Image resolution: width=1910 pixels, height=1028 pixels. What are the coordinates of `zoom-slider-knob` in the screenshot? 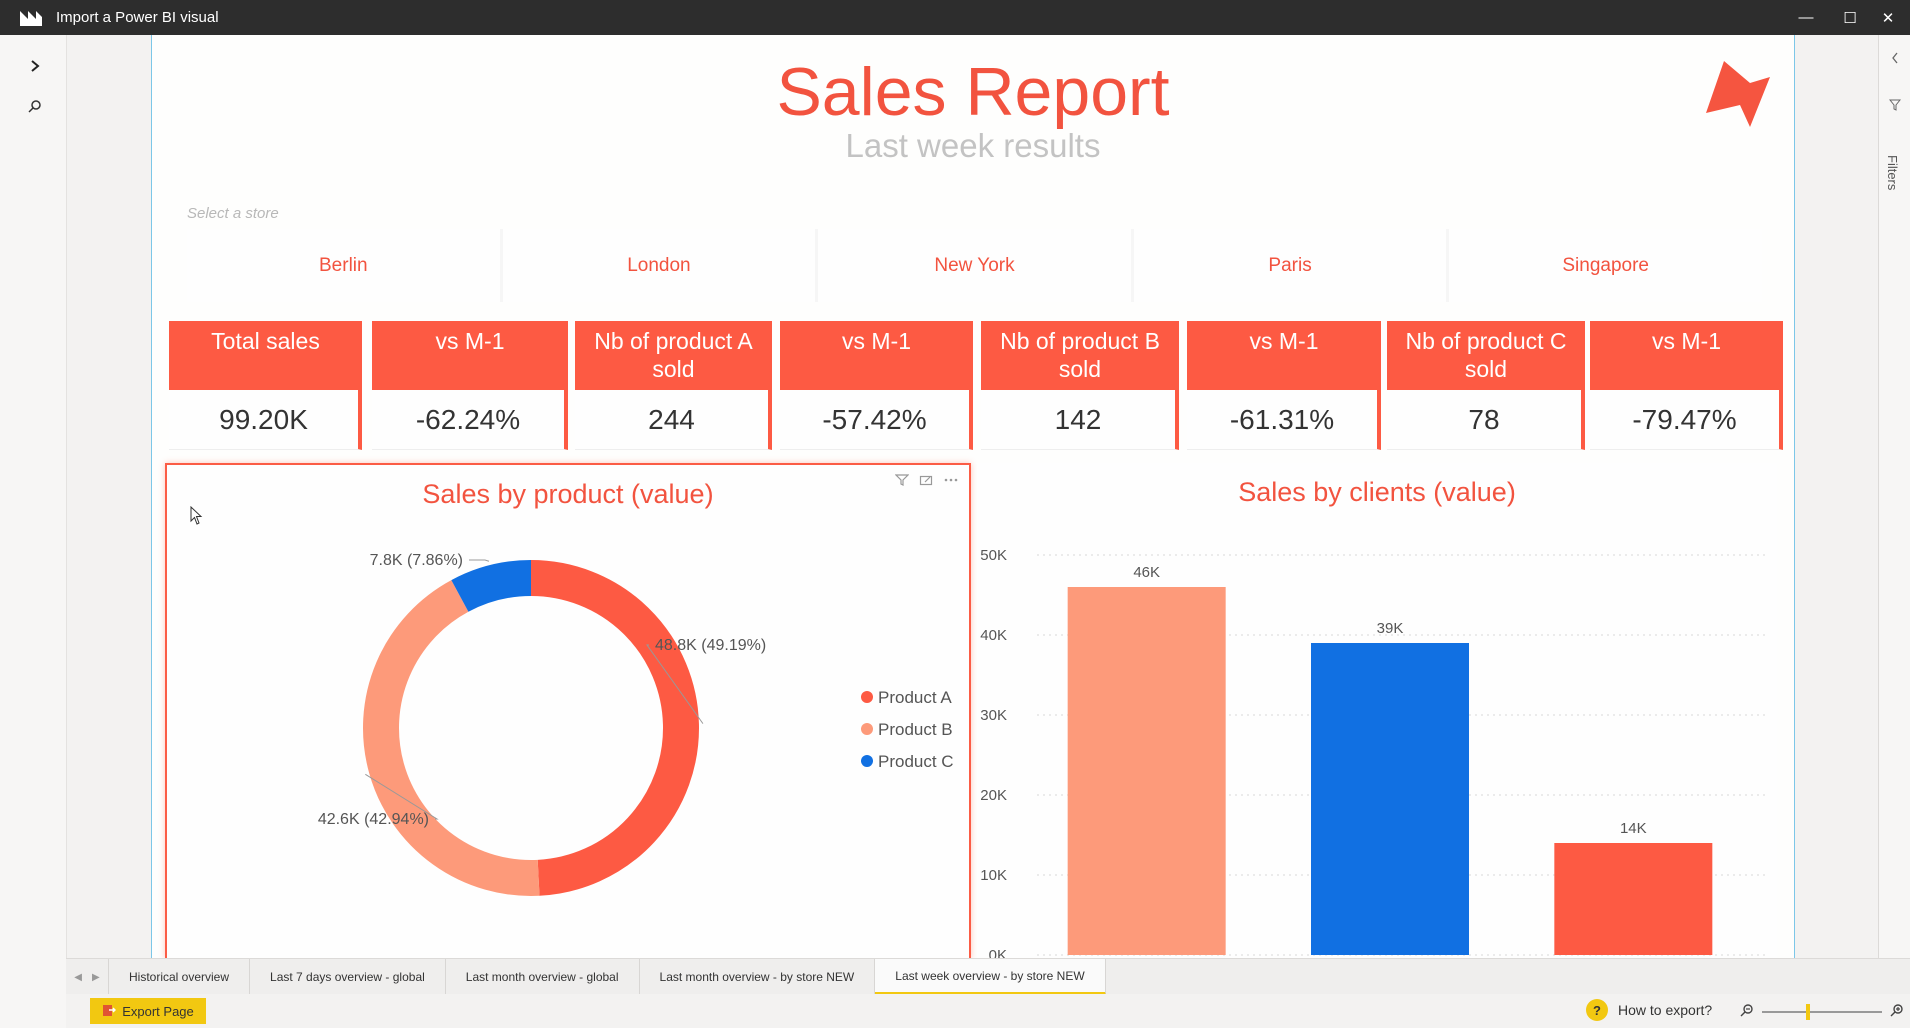 It's located at (1808, 1011).